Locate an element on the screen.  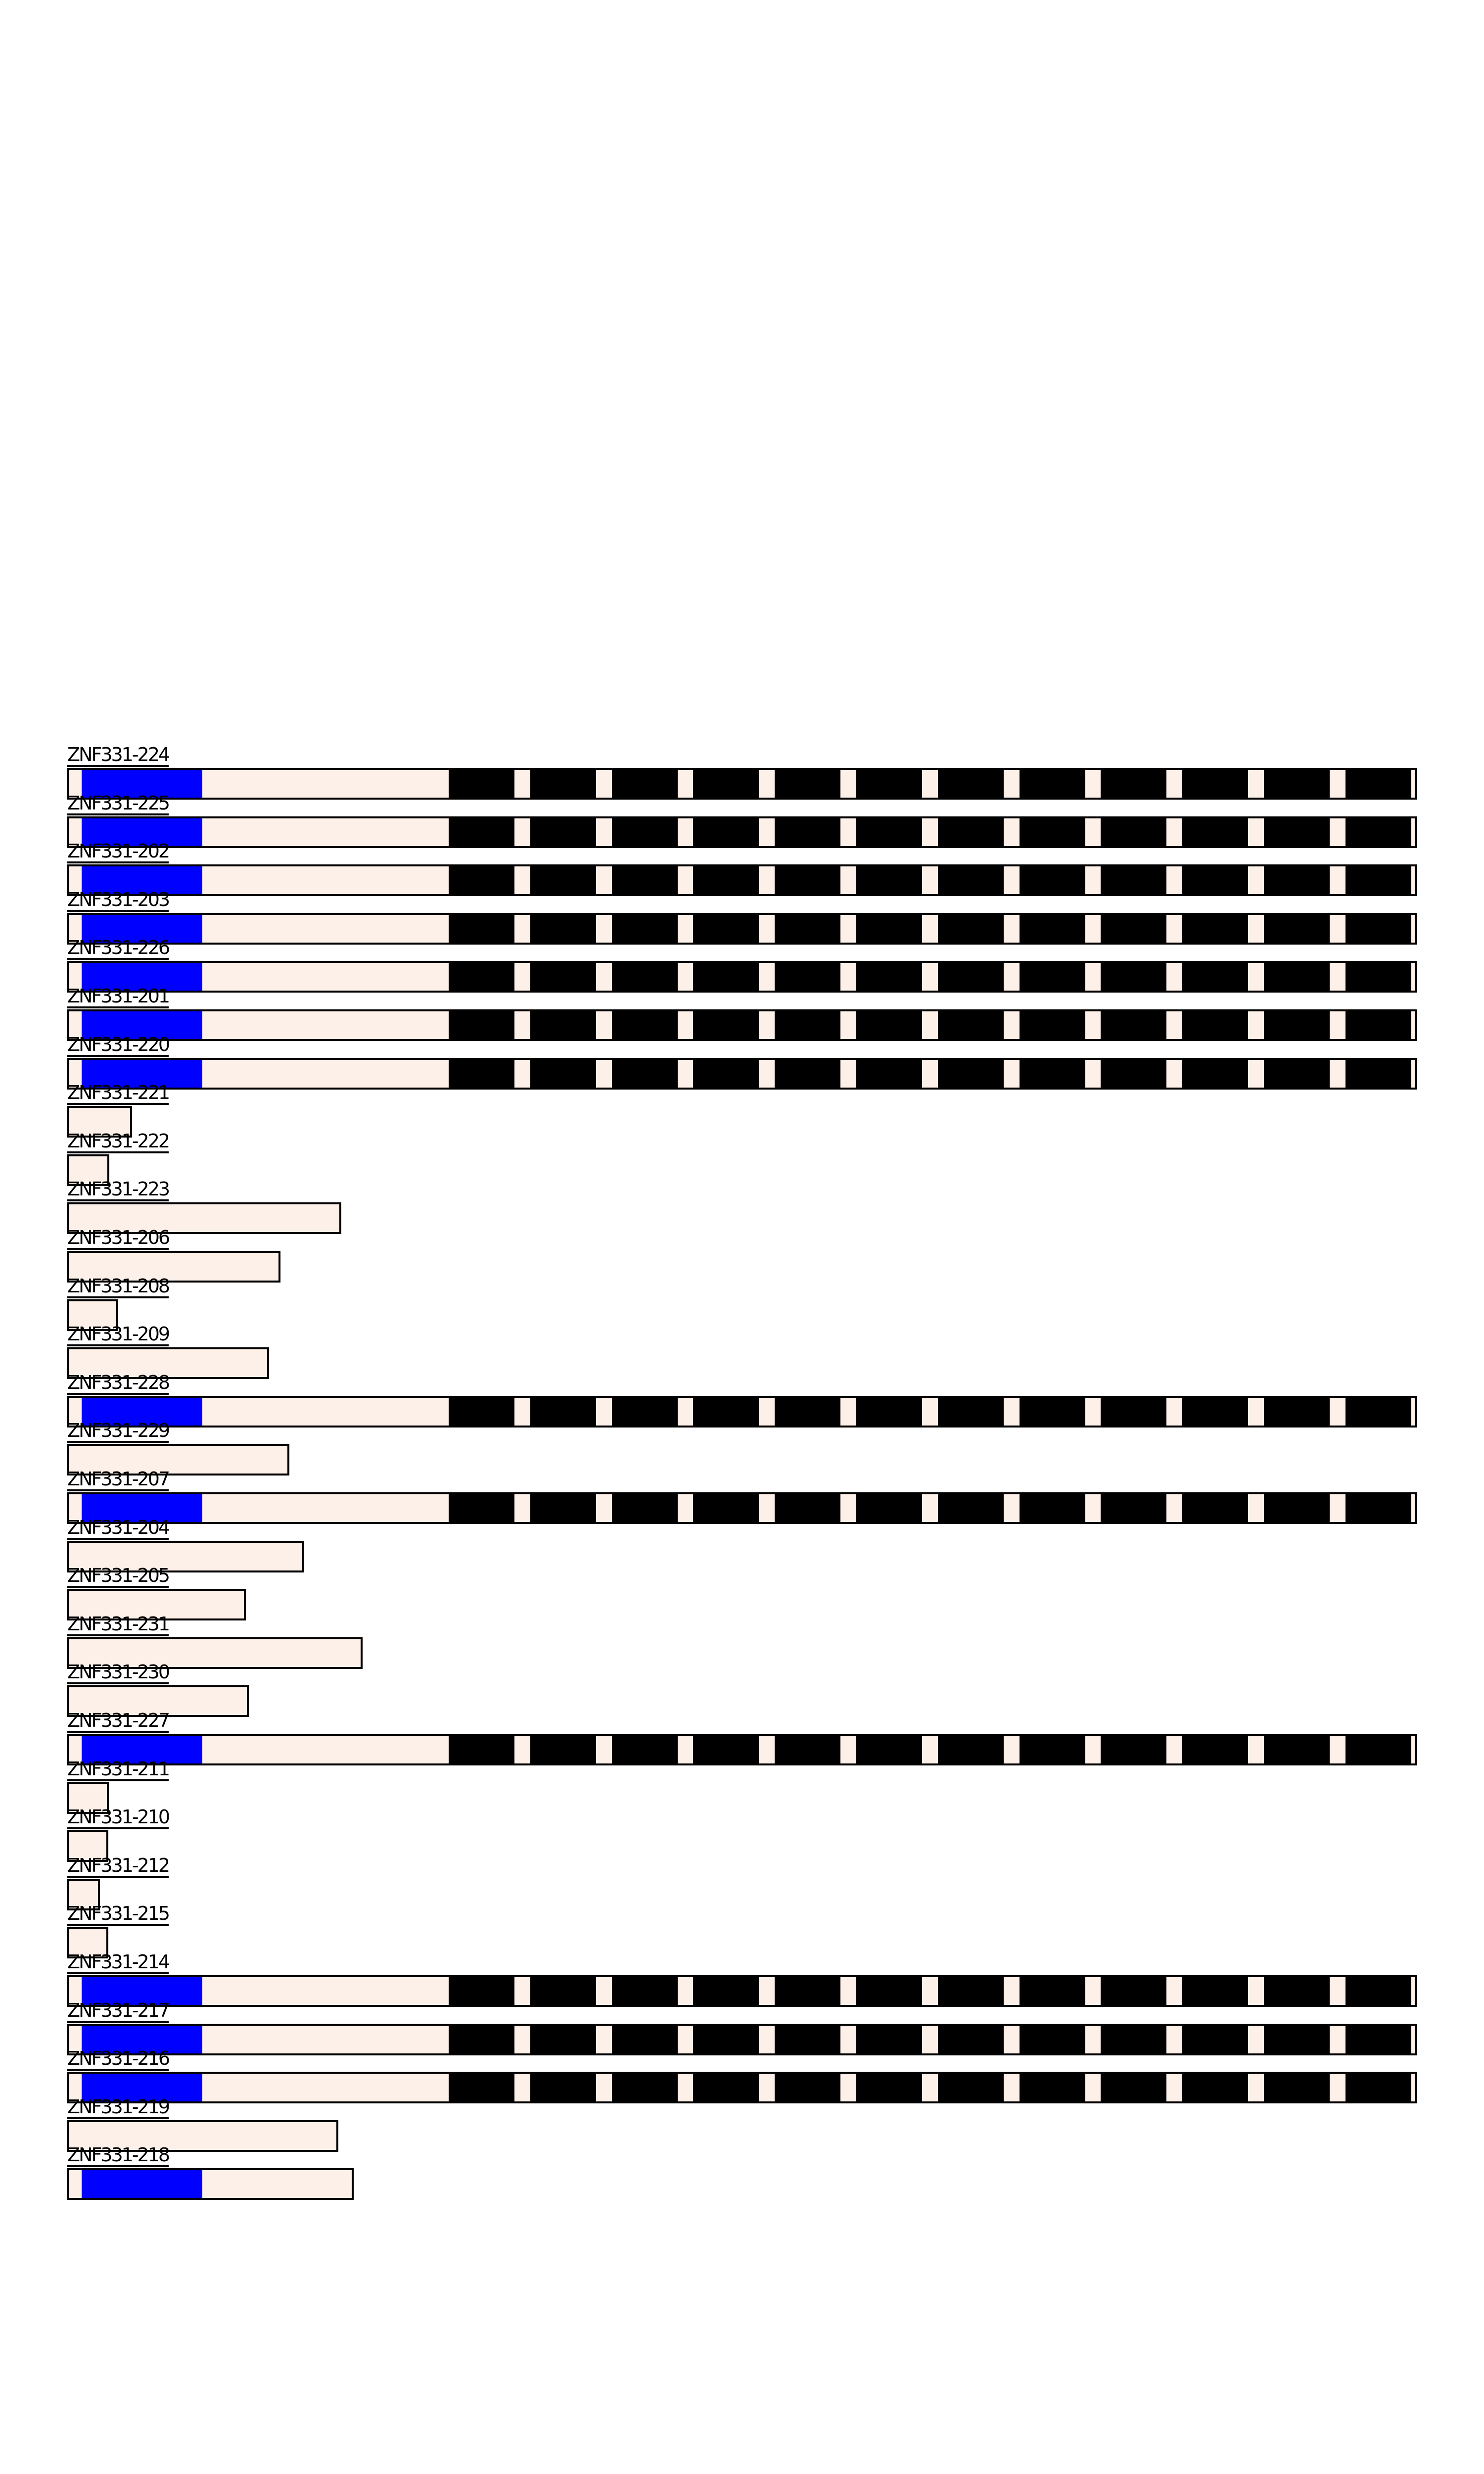
transcript-label: ZNF331-231 is located at coordinates (118, 1626).